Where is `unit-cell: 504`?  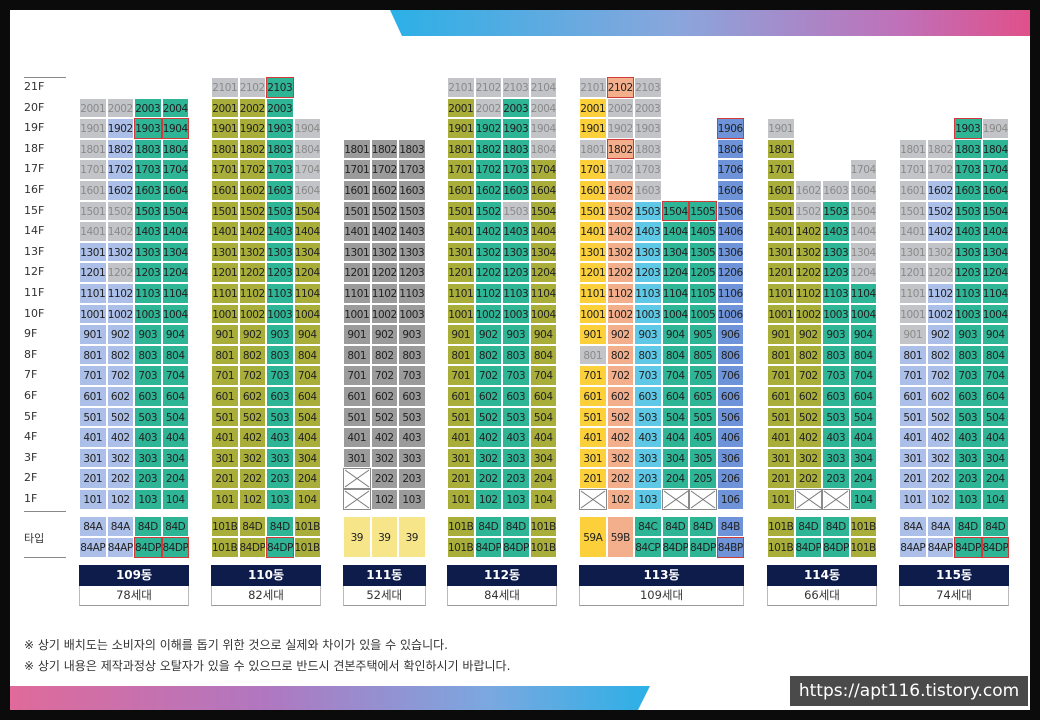
unit-cell: 504 is located at coordinates (675, 417).